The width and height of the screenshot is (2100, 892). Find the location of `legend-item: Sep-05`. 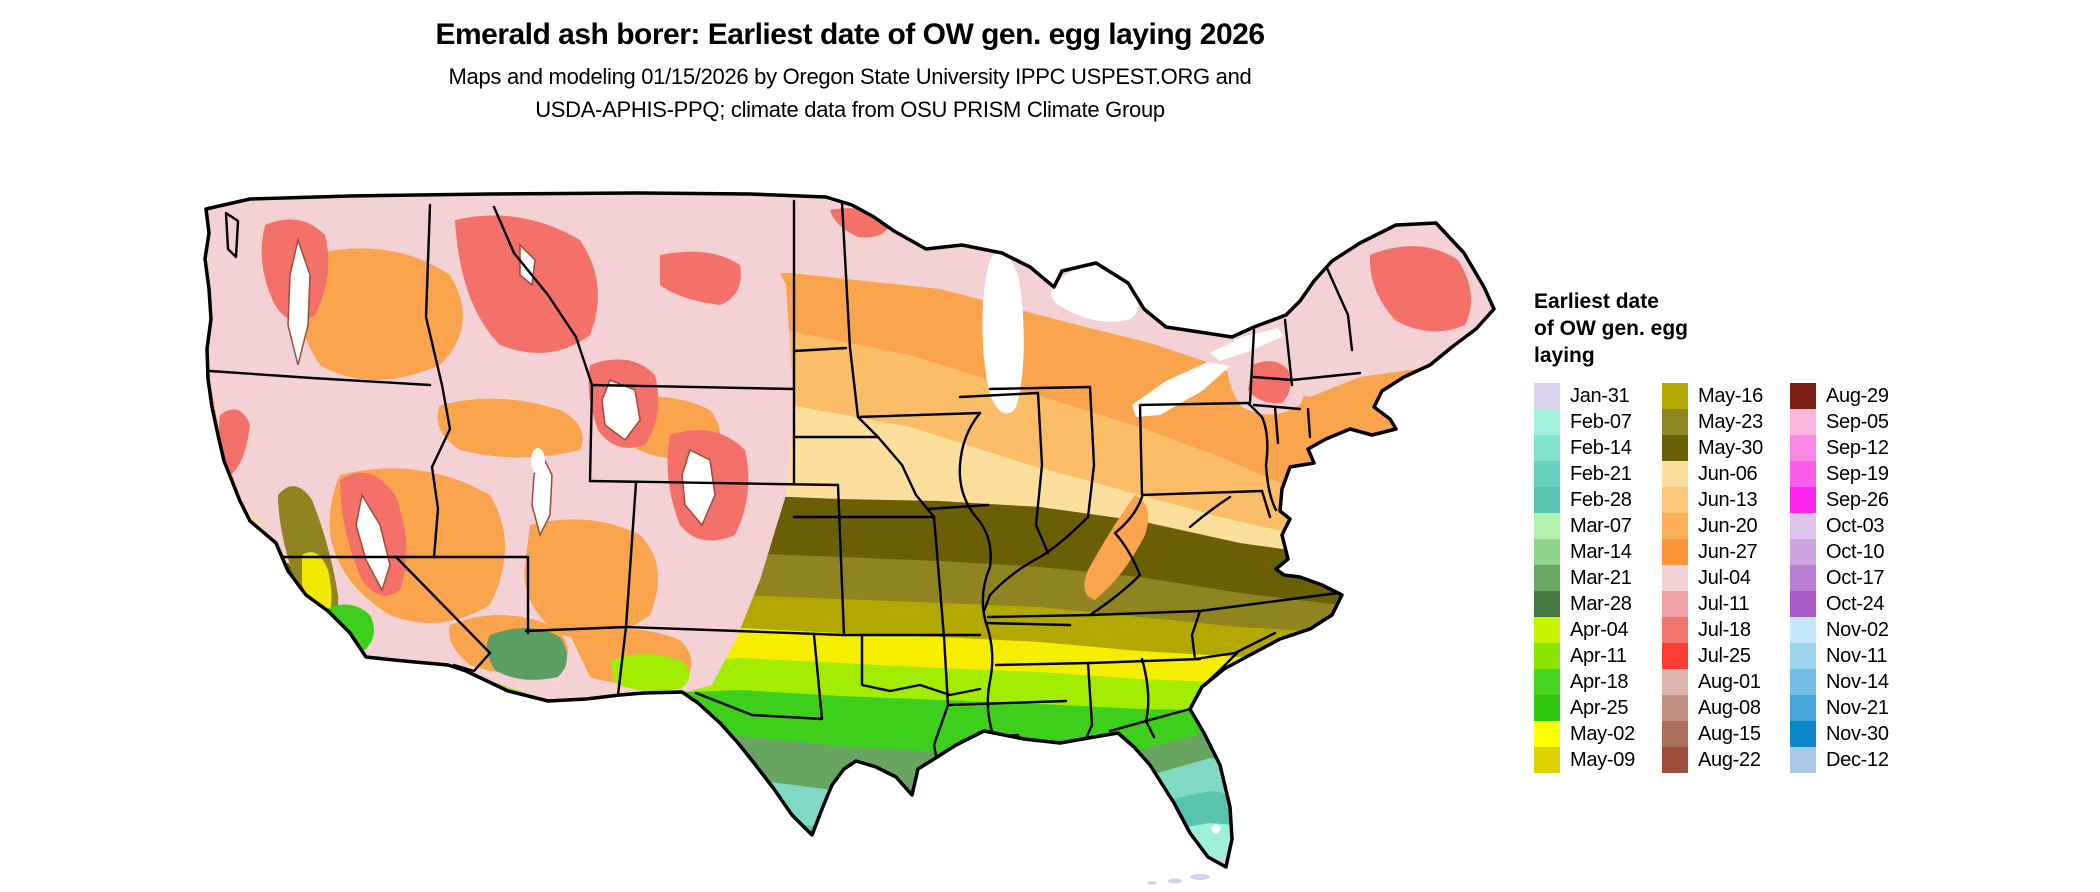

legend-item: Sep-05 is located at coordinates (1854, 422).